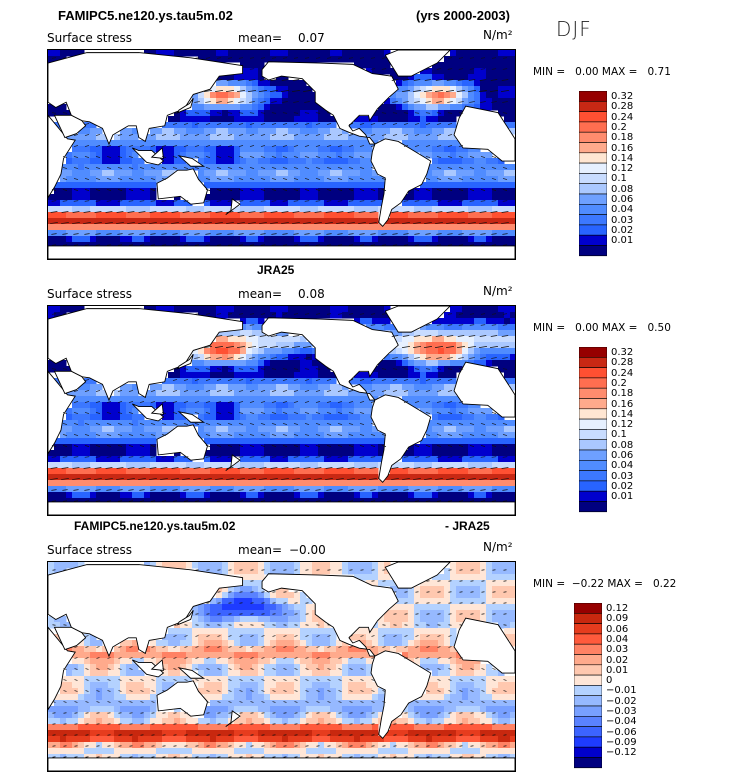 The height and width of the screenshot is (780, 733). I want to click on max-label: MAX =, so click(619, 328).